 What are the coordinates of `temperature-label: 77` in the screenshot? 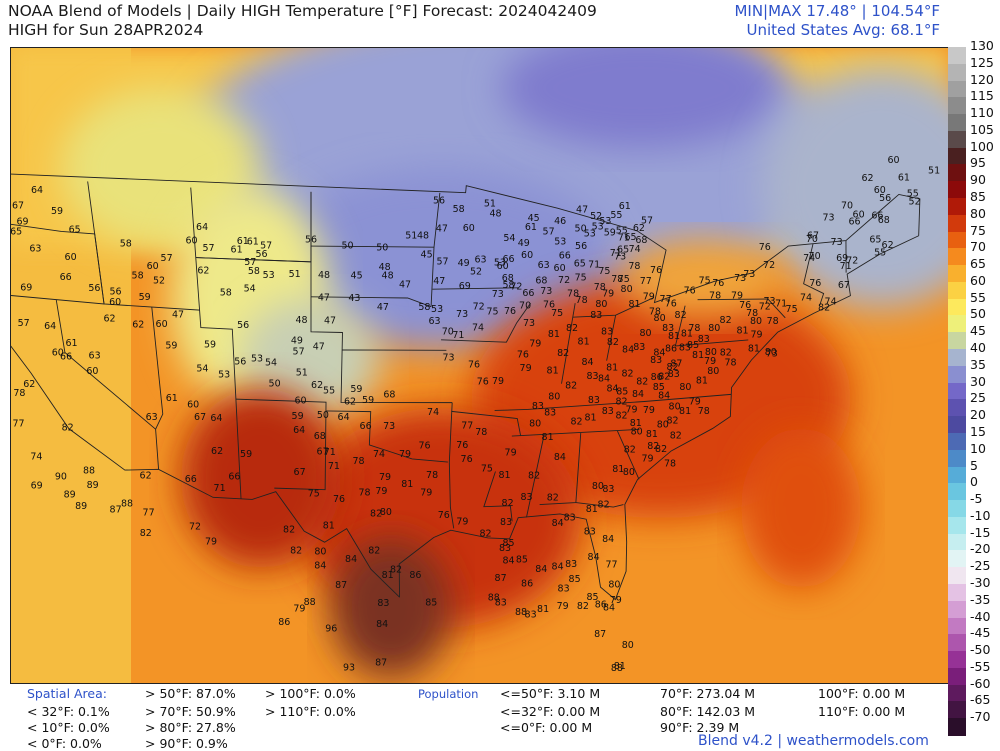 It's located at (646, 281).